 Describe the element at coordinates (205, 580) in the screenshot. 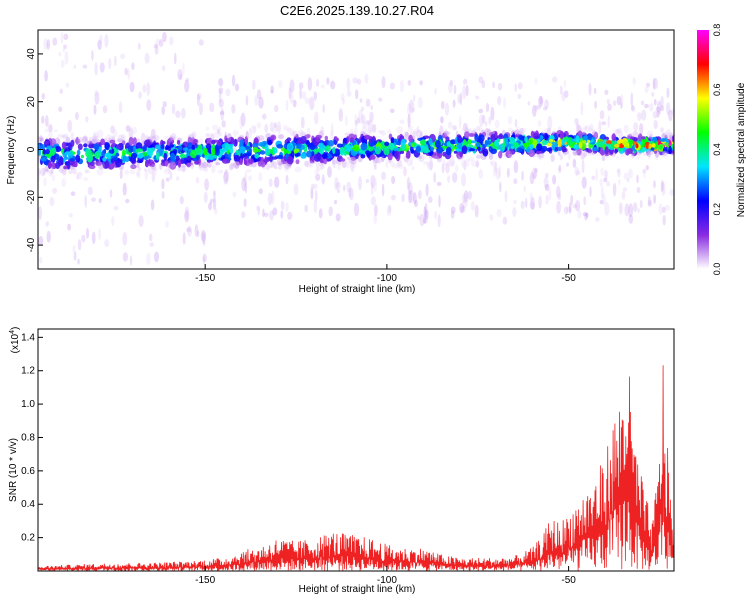

I see `snr-x-tick-label: -150` at that location.